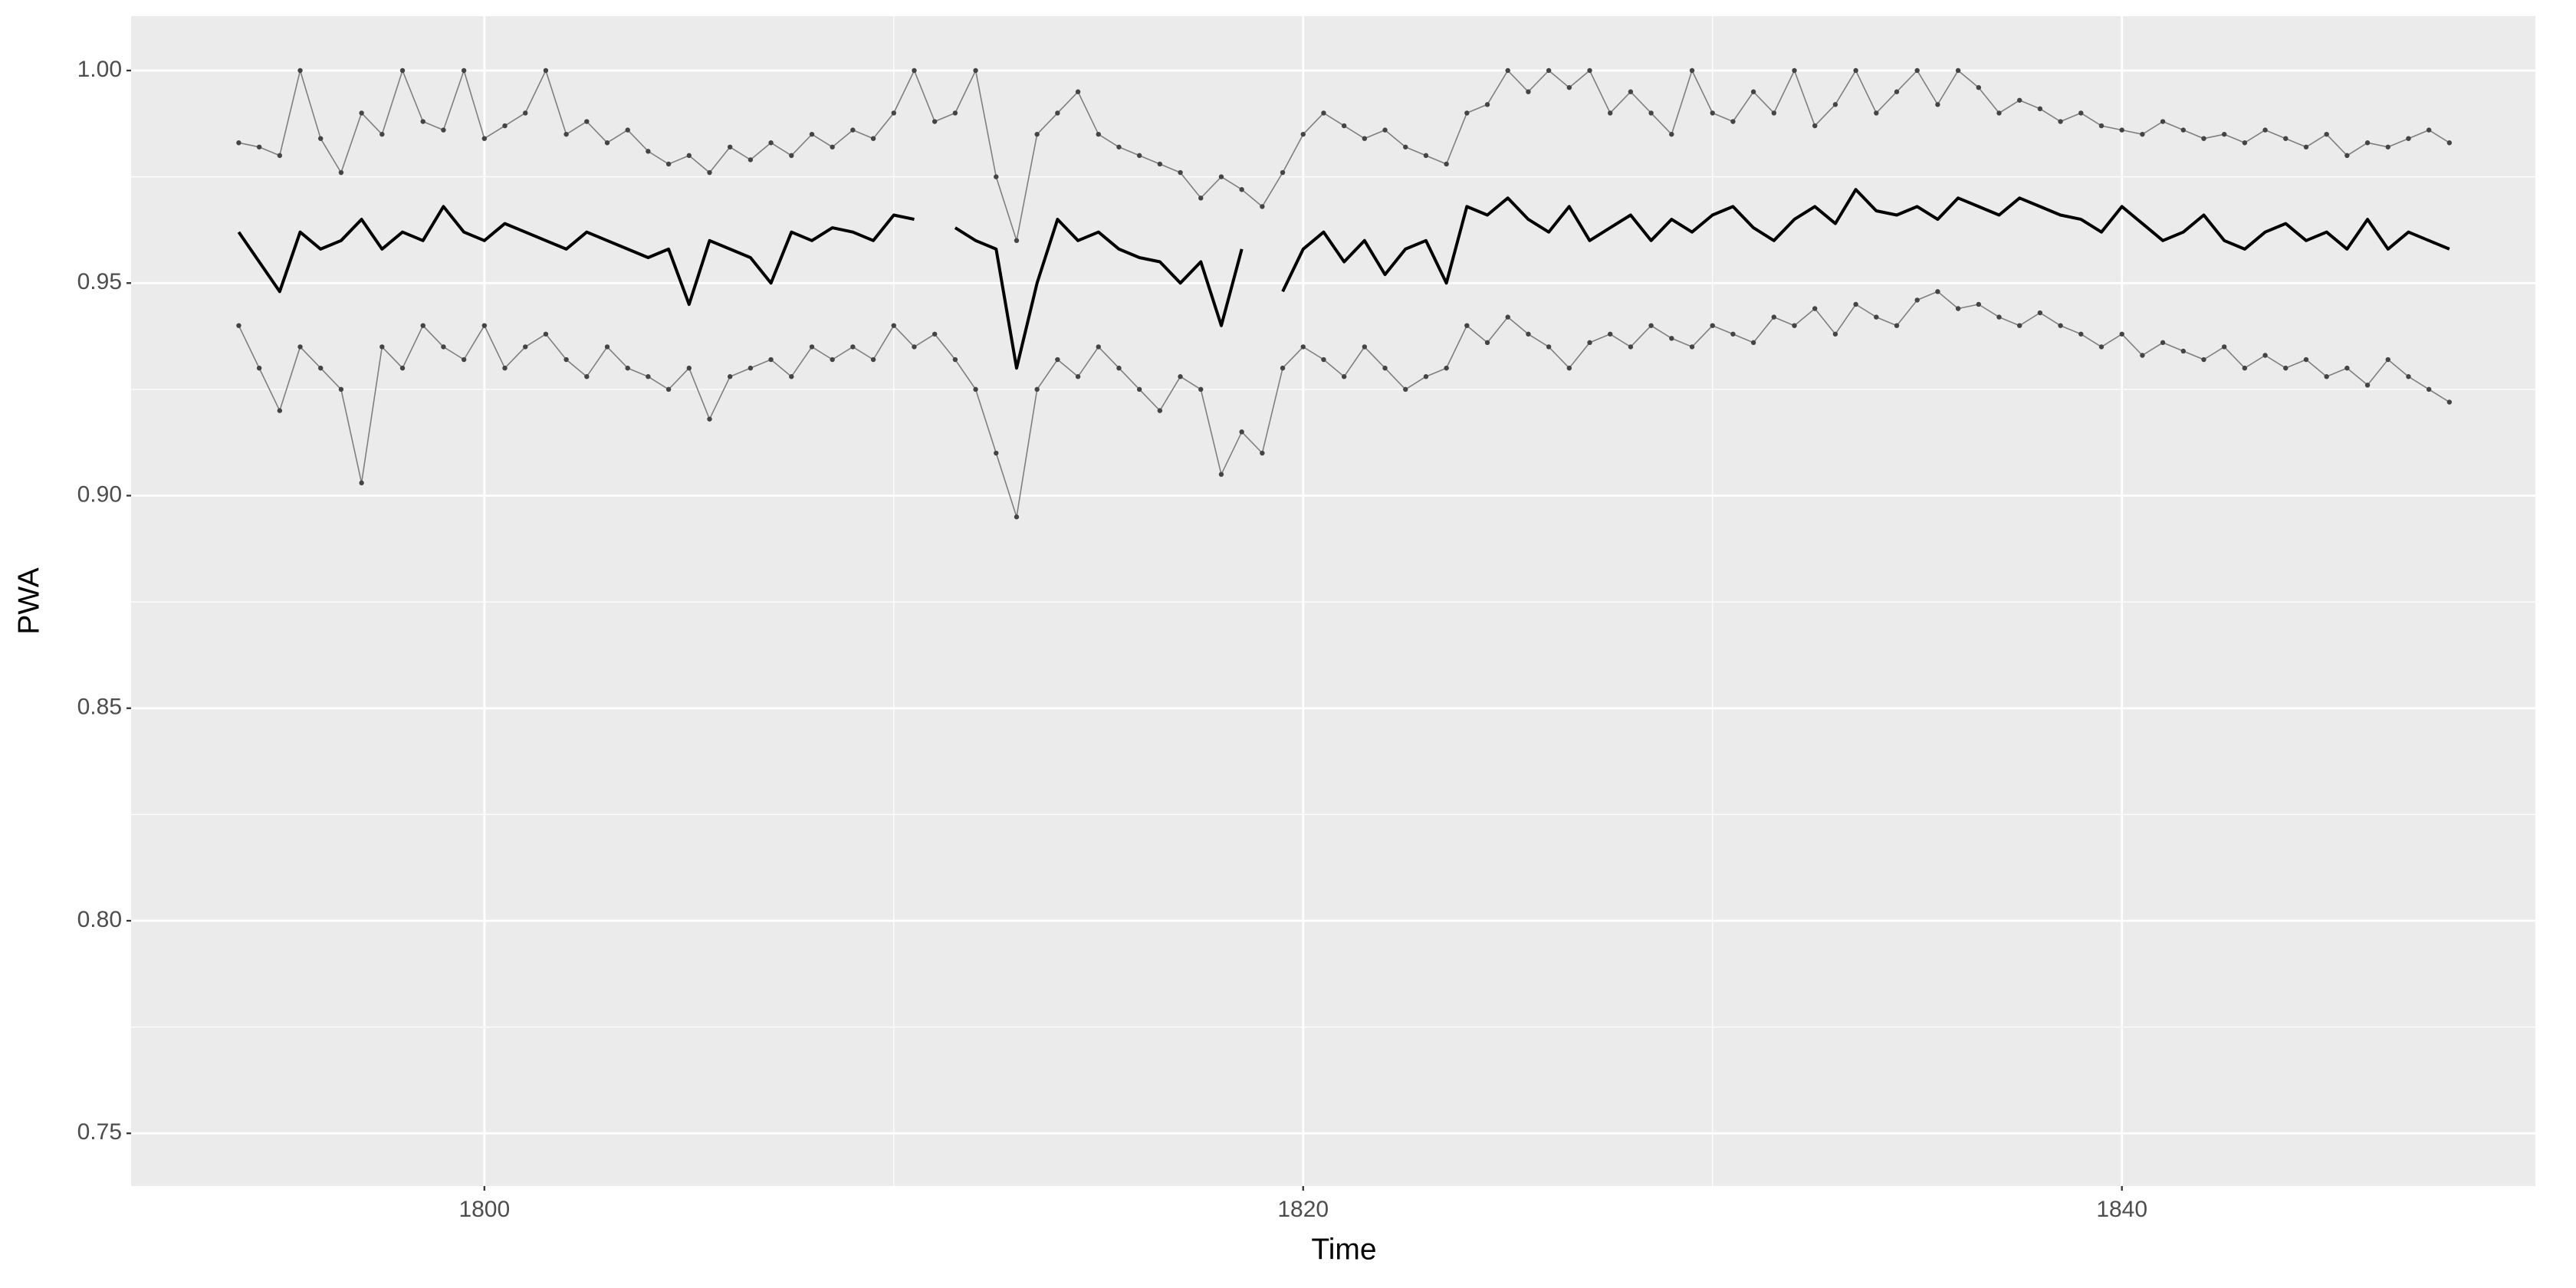 The image size is (2576, 1288). What do you see at coordinates (100, 1132) in the screenshot?
I see `y-tick-label: 0.75` at bounding box center [100, 1132].